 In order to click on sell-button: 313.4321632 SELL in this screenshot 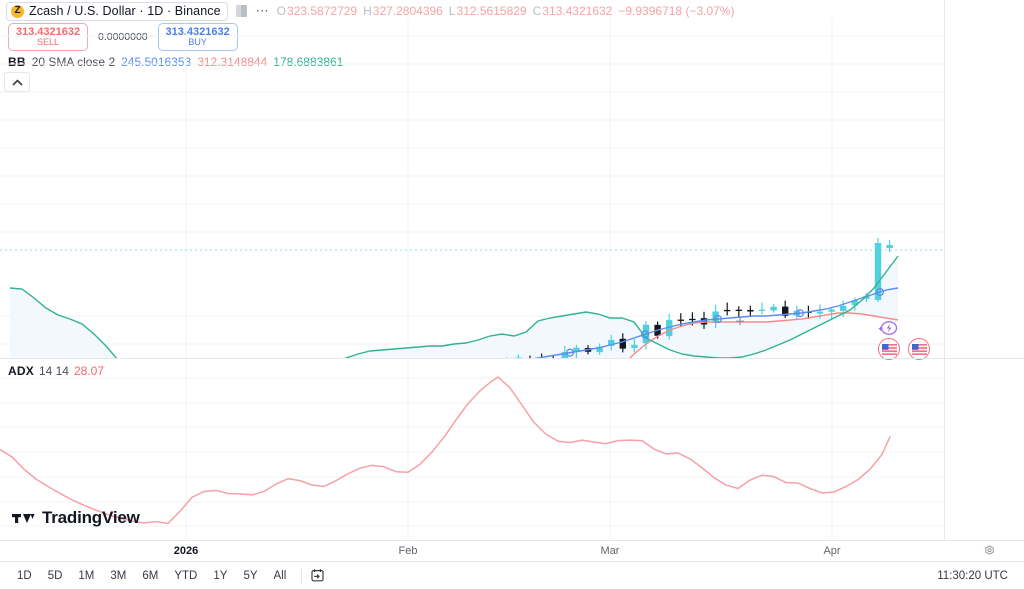, I will do `click(48, 37)`.